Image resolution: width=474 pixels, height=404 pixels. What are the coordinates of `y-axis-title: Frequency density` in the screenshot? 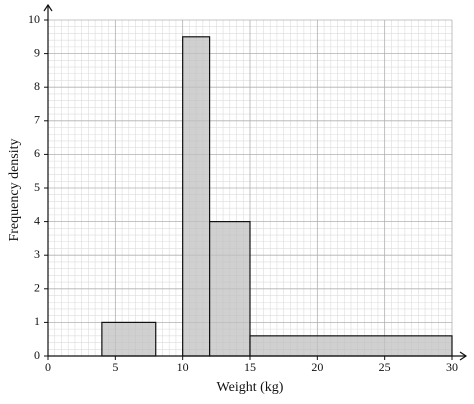 It's located at (14, 189).